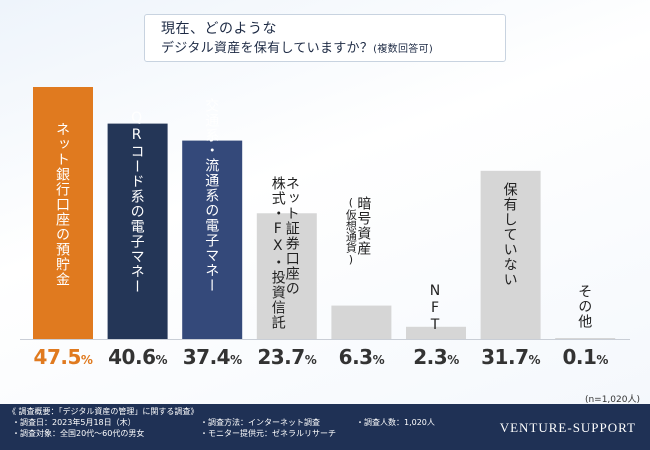 This screenshot has width=650, height=450. I want to click on value-number: 2.3, so click(430, 357).